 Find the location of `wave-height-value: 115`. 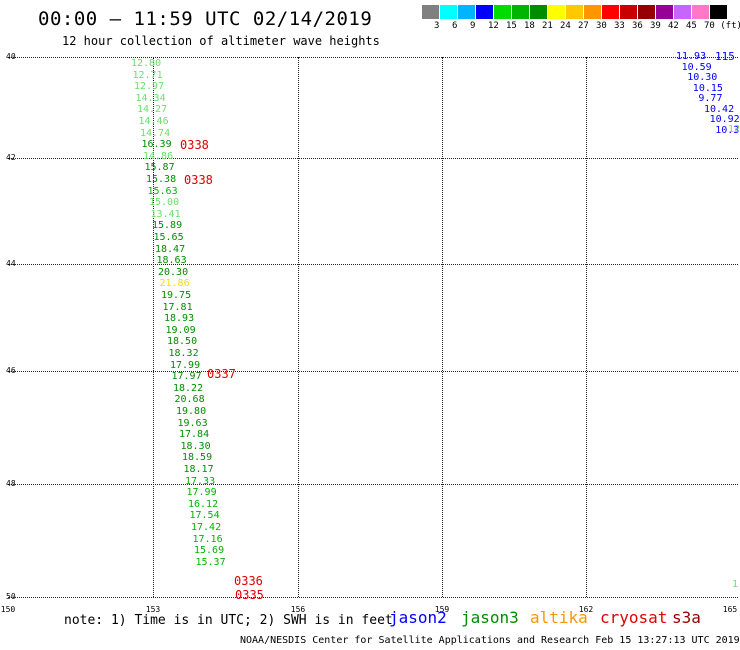

wave-height-value: 115 is located at coordinates (725, 56).